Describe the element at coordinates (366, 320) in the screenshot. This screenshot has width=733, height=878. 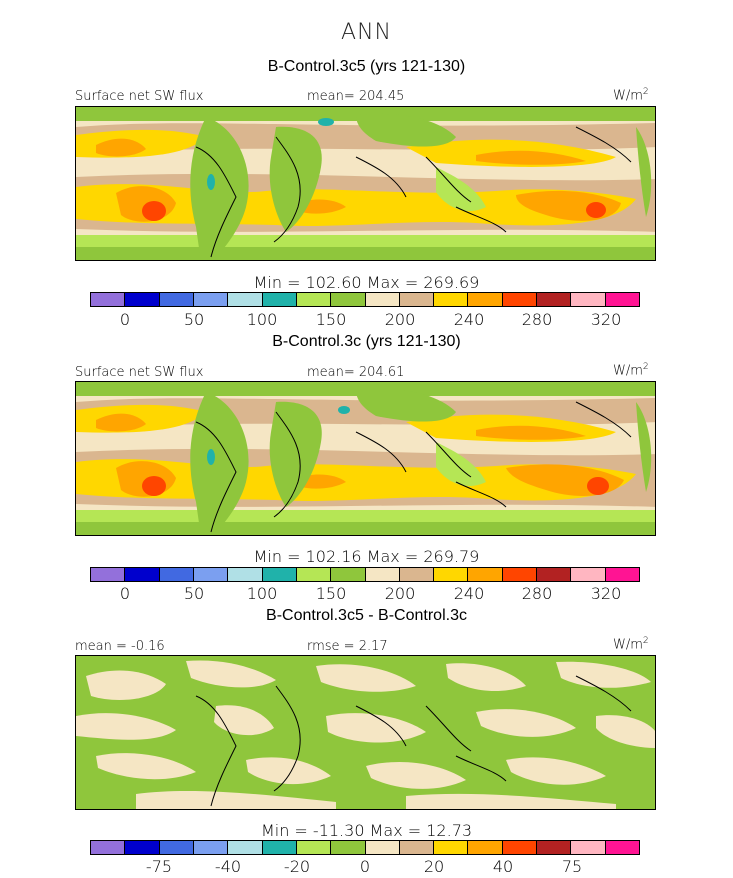
I see `panel1-colorbar-ticks: 0 50 100 150 200 240 280 320` at that location.